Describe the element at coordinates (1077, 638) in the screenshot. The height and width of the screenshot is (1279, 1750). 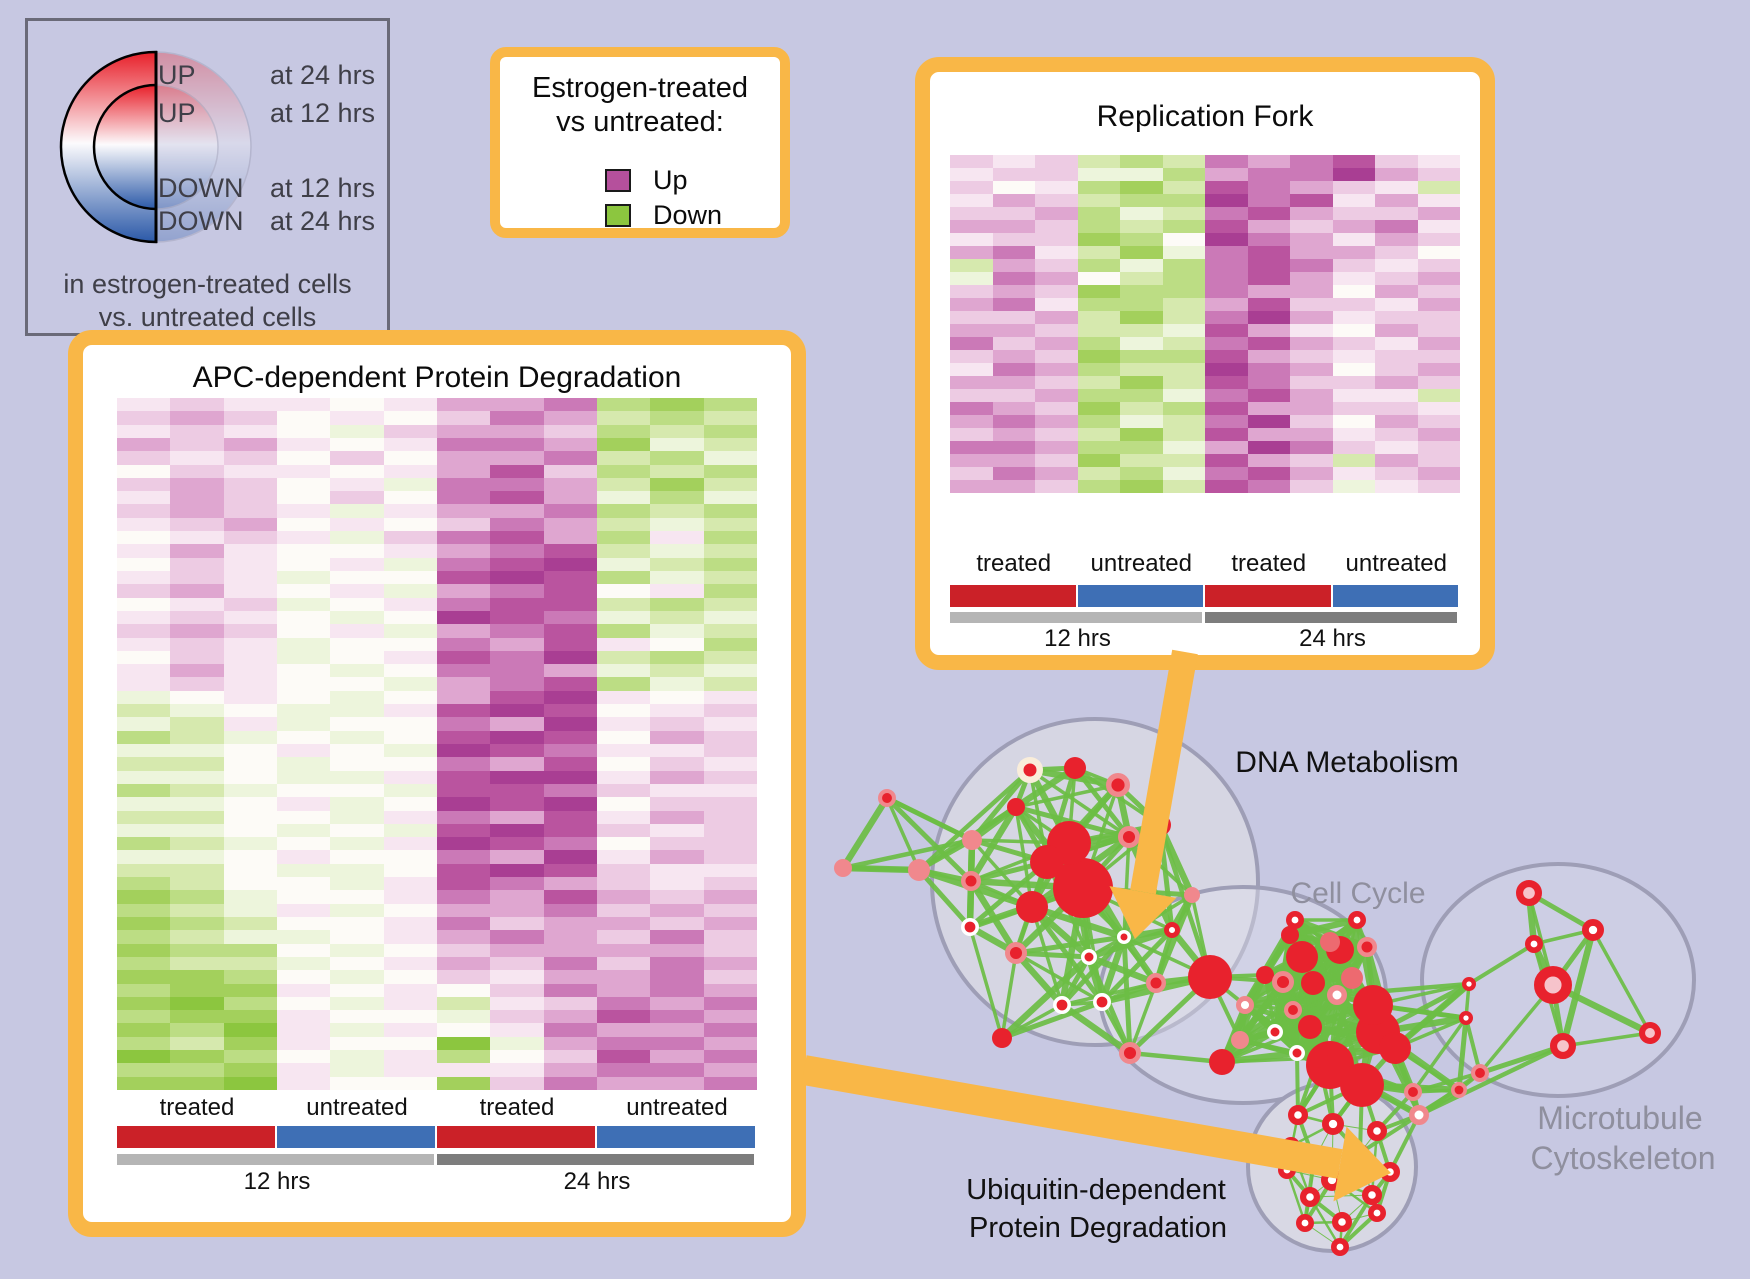
I see `time-label-12hrs: 12 hrs` at that location.